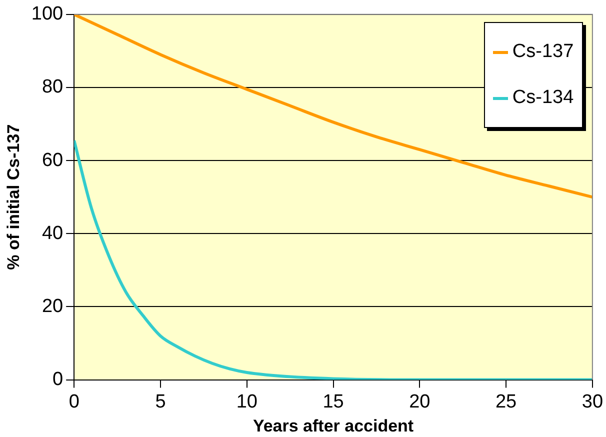 Image resolution: width=606 pixels, height=437 pixels. Describe the element at coordinates (13, 197) in the screenshot. I see `y-axis-title: % of initial Cs-137` at that location.